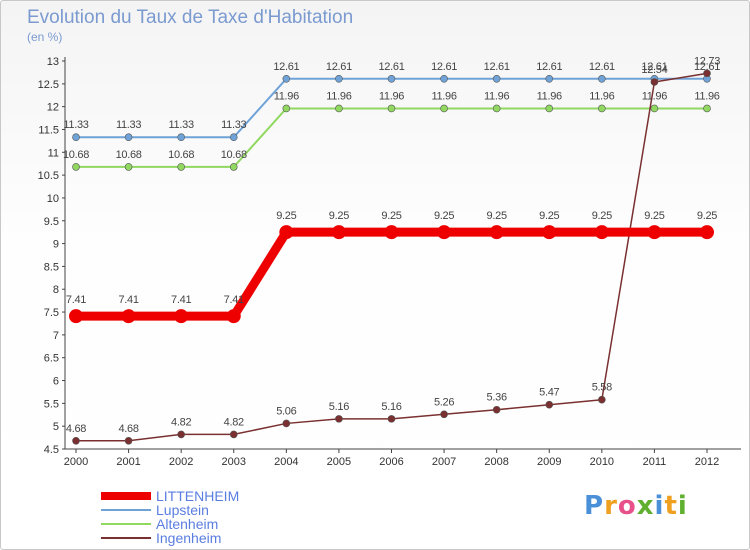 This screenshot has height=550, width=750. What do you see at coordinates (45, 37) in the screenshot?
I see `chart-subtitle: (en %)` at bounding box center [45, 37].